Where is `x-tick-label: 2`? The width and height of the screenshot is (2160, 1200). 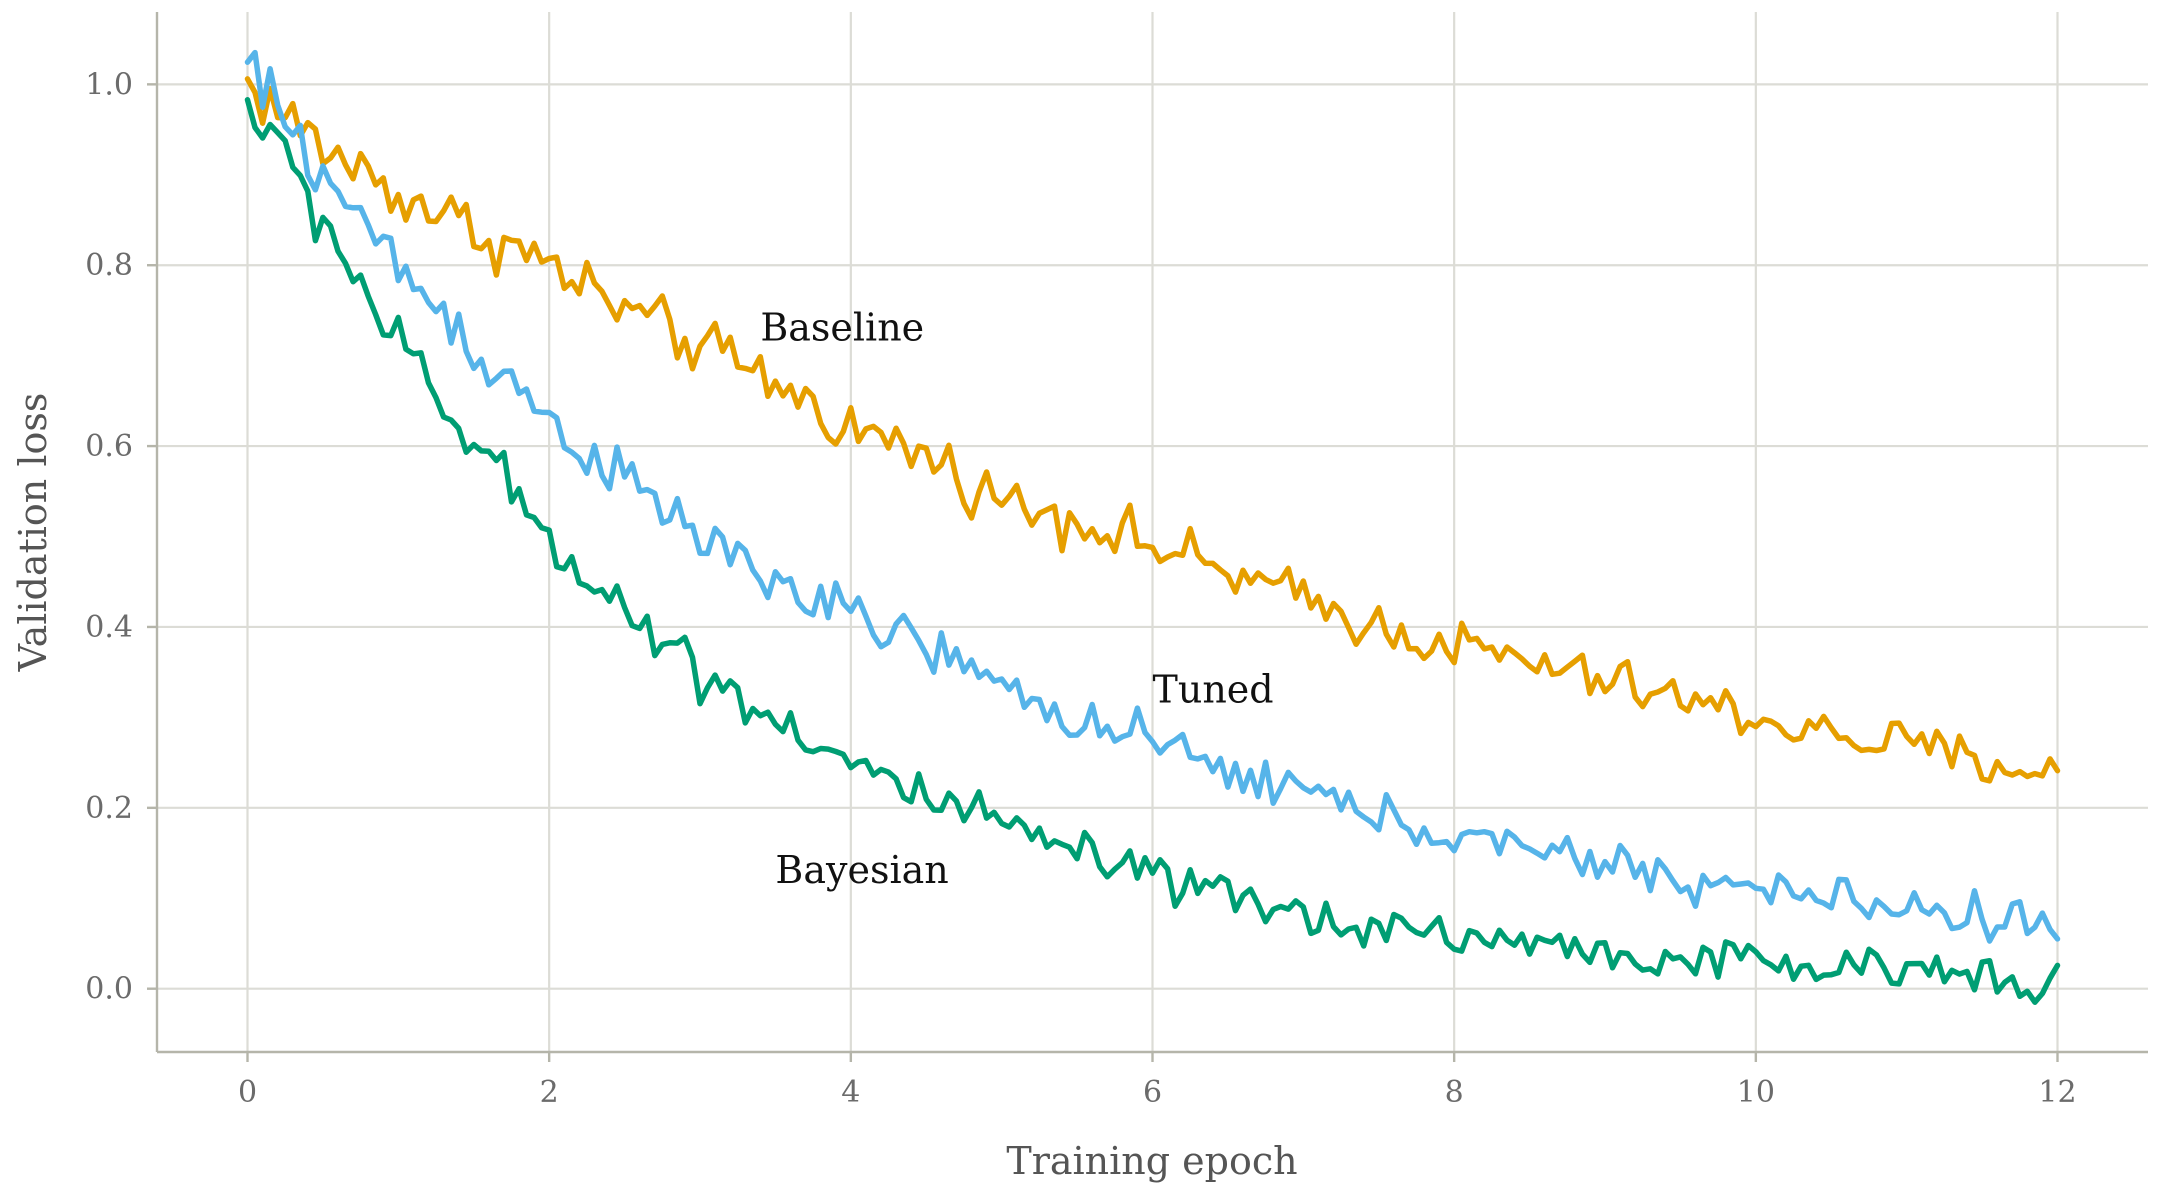 x-tick-label: 2 is located at coordinates (549, 1092).